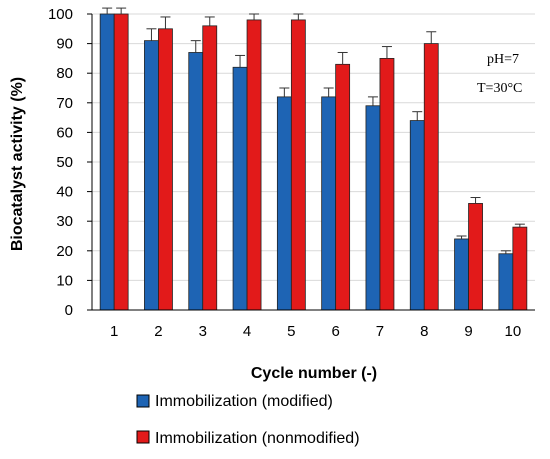 This screenshot has height=459, width=550. I want to click on annotation-ph: pH=7, so click(503, 59).